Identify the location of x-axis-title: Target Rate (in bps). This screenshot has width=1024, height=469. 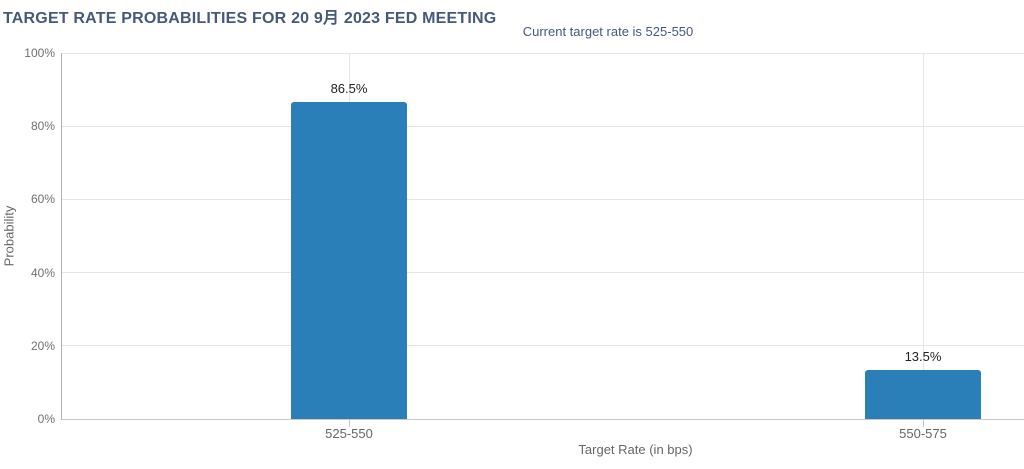
(635, 449).